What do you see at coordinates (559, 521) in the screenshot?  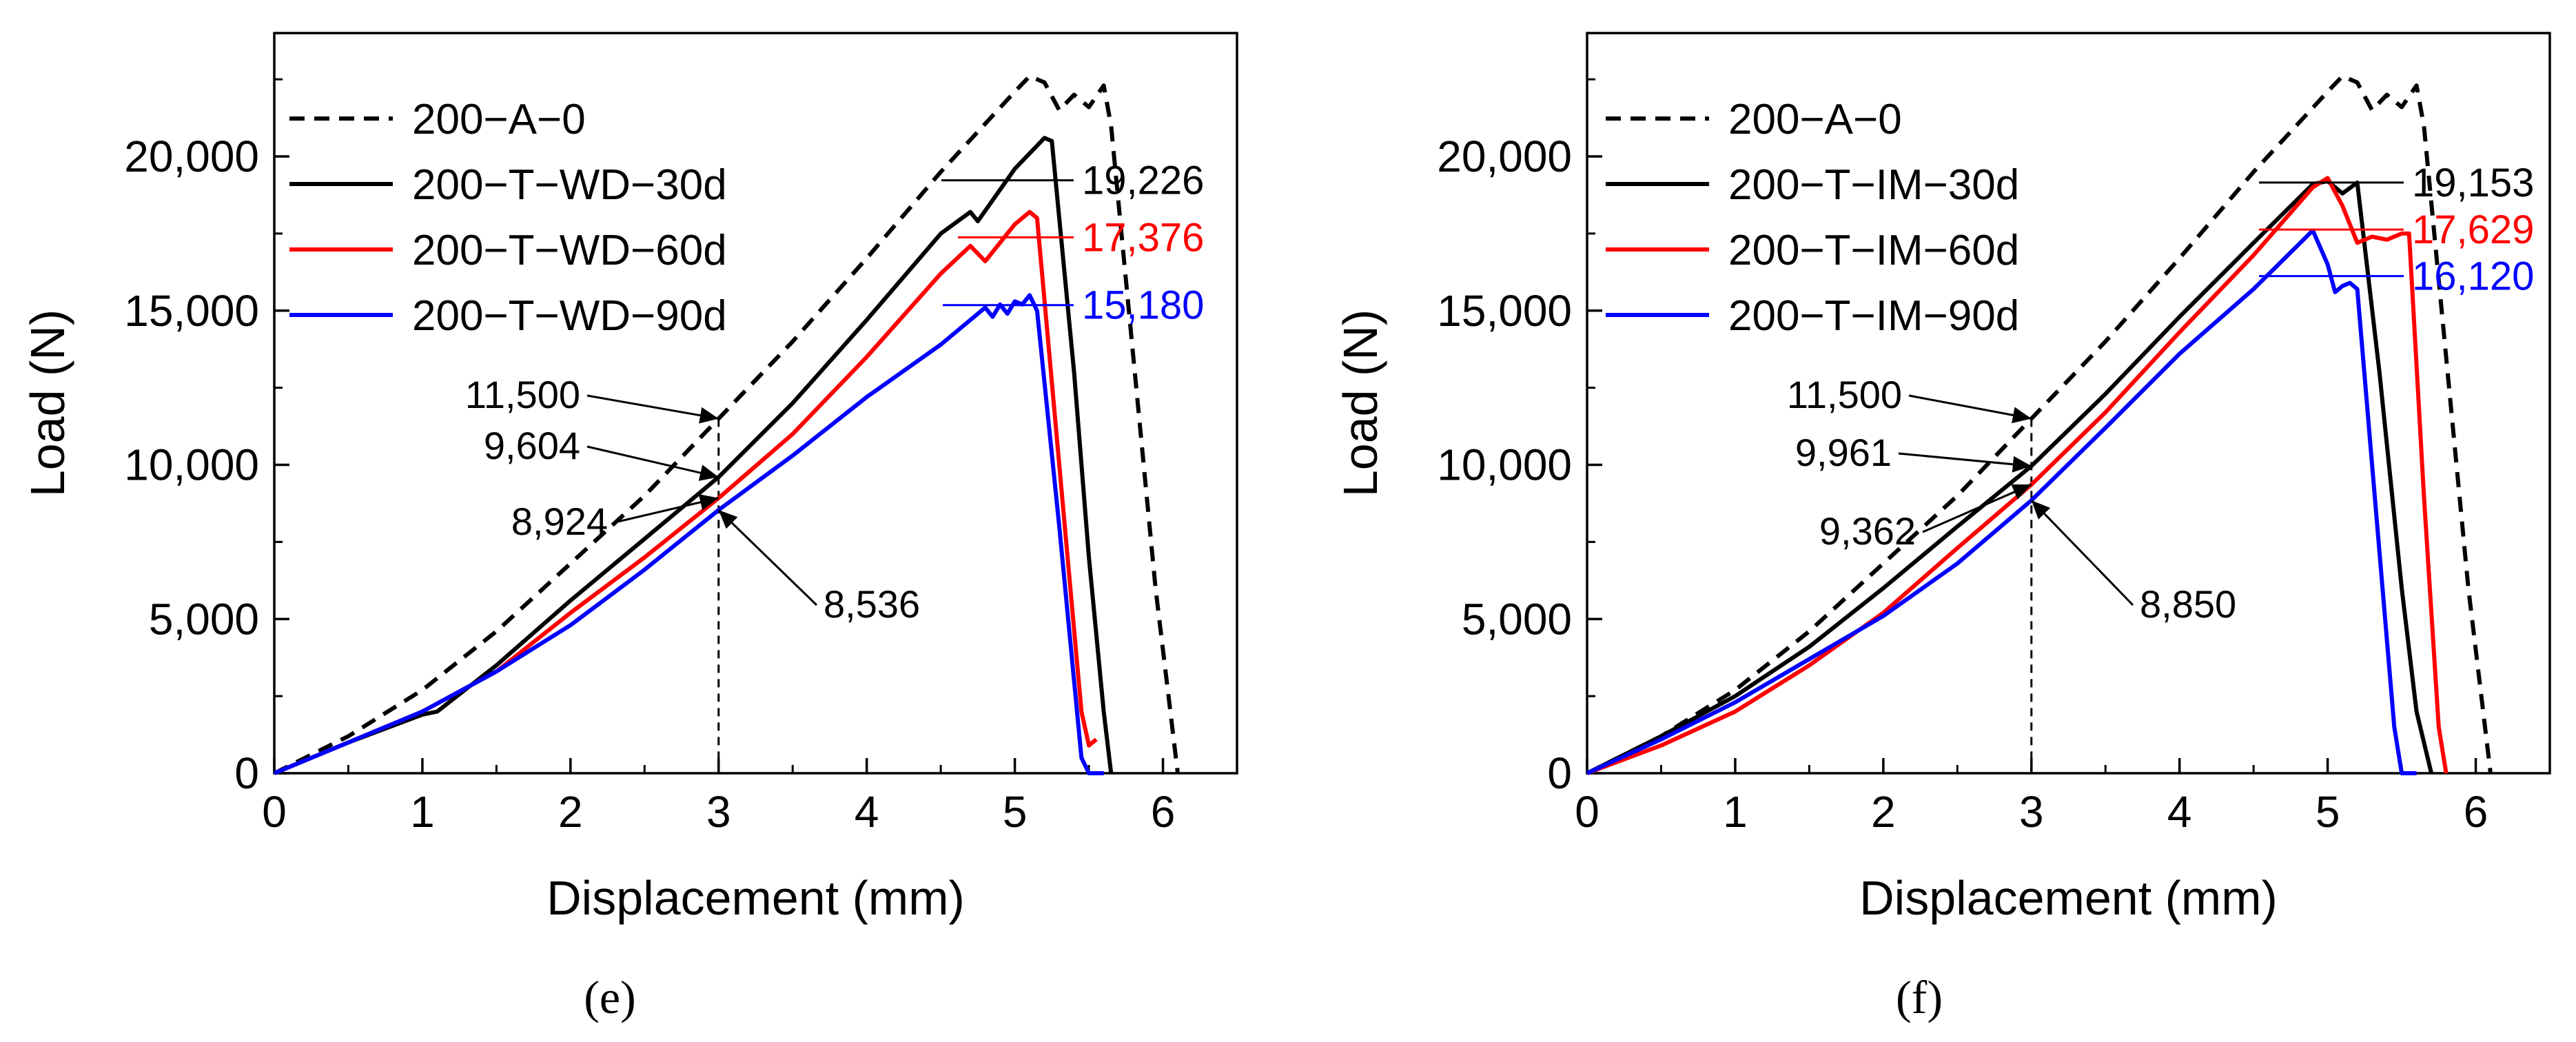 I see `annotation-label: 8,924` at bounding box center [559, 521].